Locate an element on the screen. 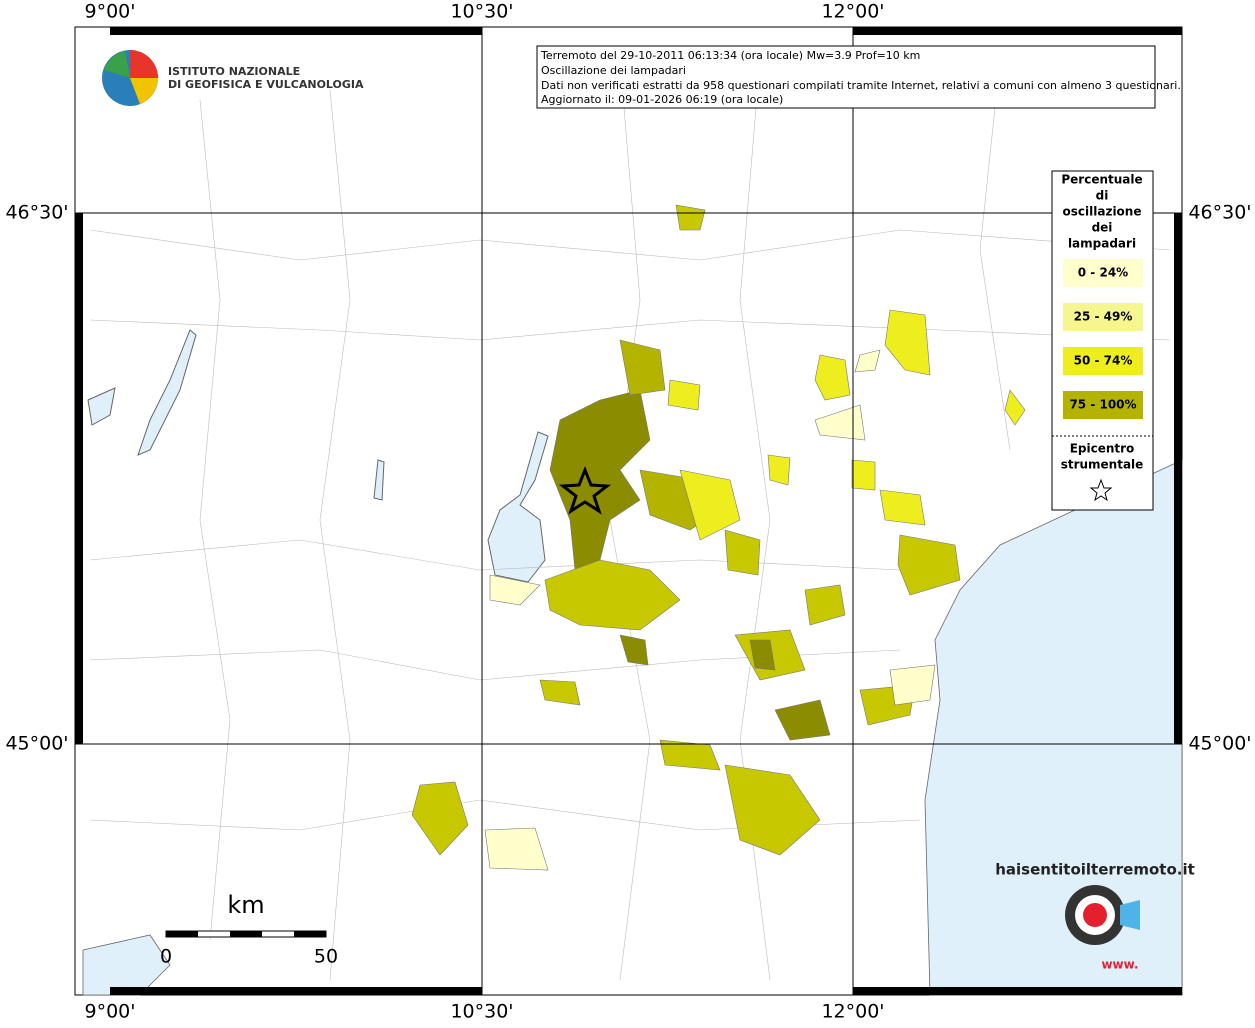  epicenter is located at coordinates (585, 490).